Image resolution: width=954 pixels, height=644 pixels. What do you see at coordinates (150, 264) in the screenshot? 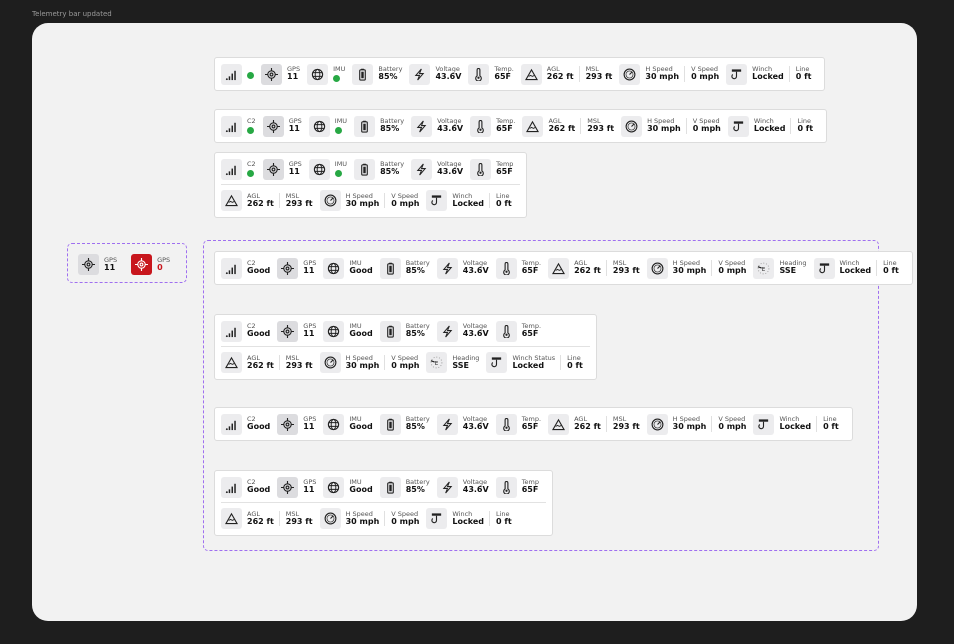
I see `gps-indicator: GPS 0` at bounding box center [150, 264].